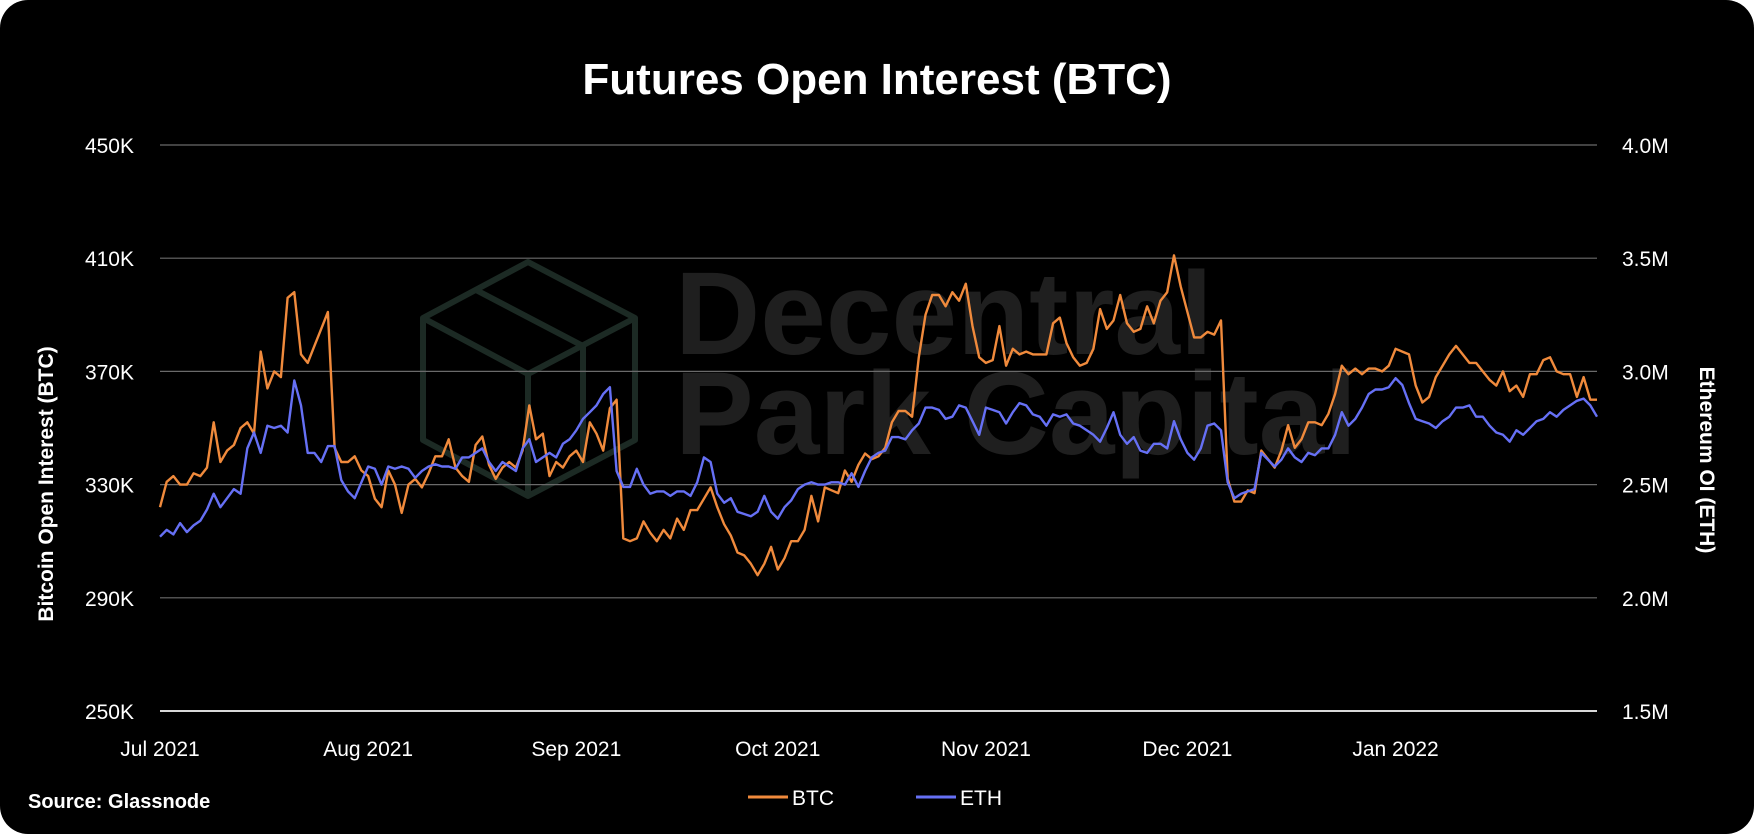 The image size is (1754, 834). I want to click on right-tick-label: 1.5M, so click(1645, 712).